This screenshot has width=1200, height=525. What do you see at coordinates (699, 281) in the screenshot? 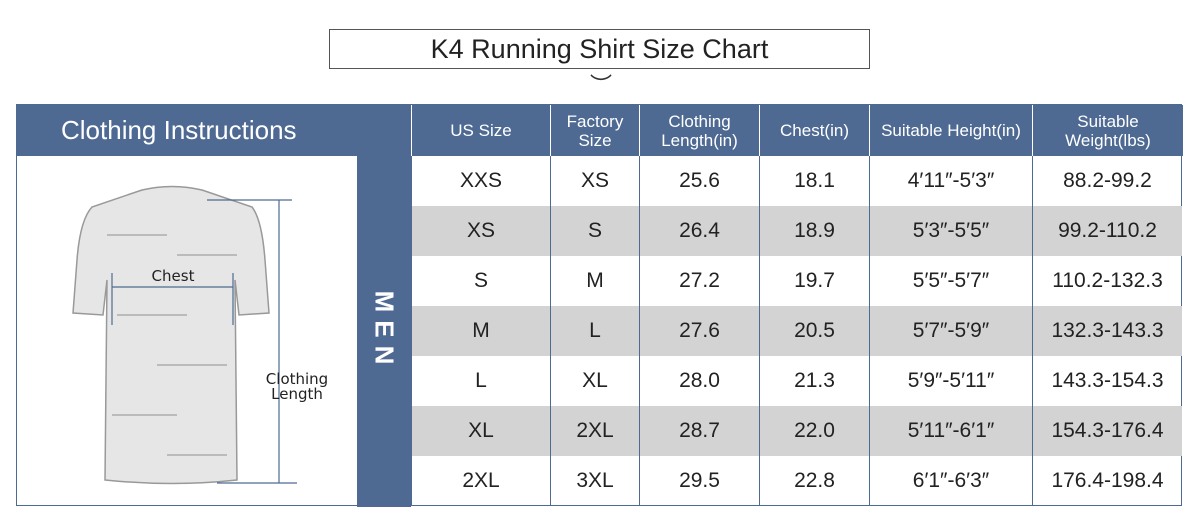
I see `table-cell: 27.2` at bounding box center [699, 281].